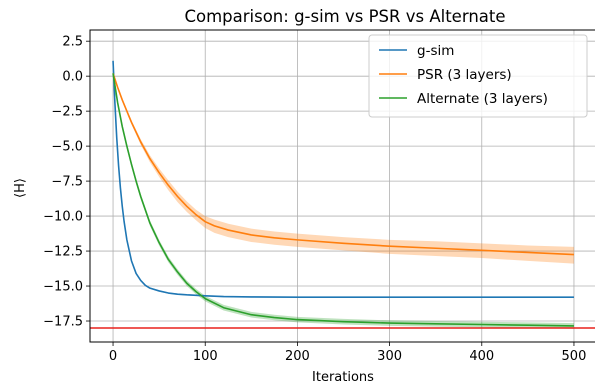 This screenshot has height=385, width=595. I want to click on y-tick-label: 2.5, so click(72, 42).